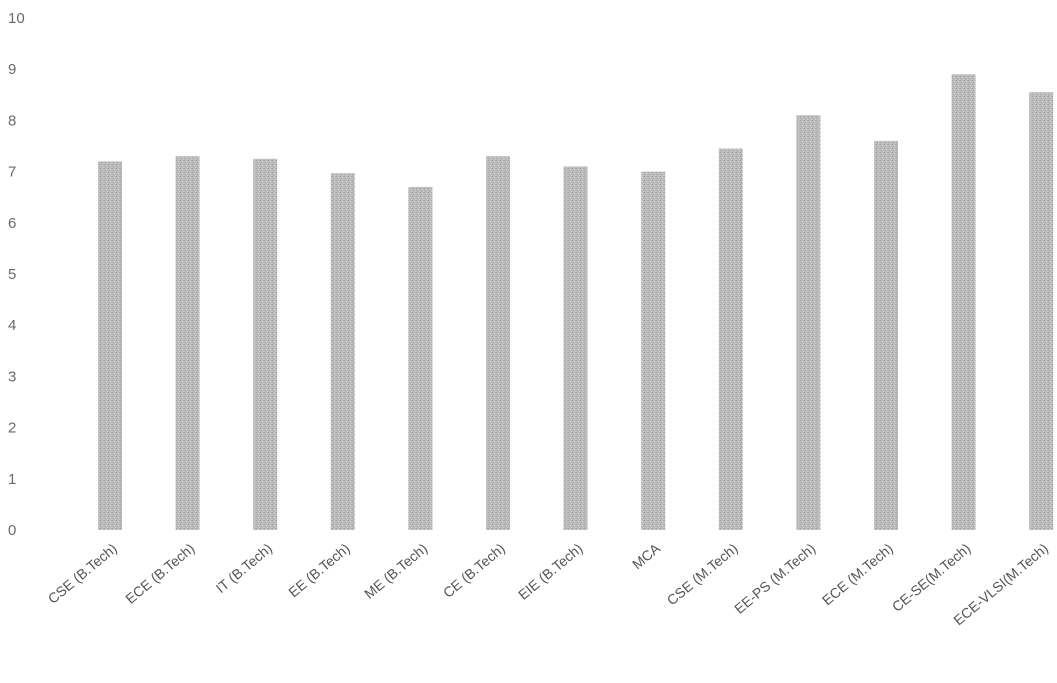  What do you see at coordinates (12, 479) in the screenshot?
I see `y-tick-label: 1` at bounding box center [12, 479].